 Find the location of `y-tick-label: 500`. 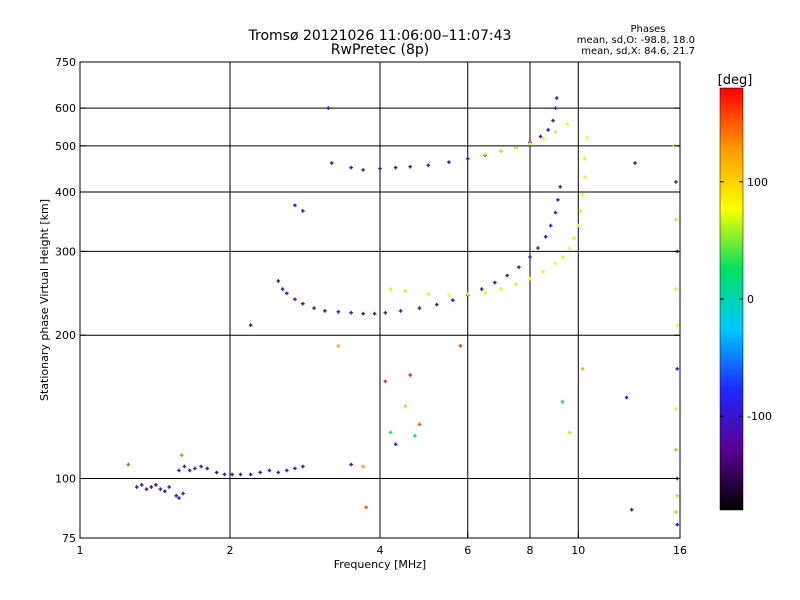

y-tick-label: 500 is located at coordinates (65, 146).